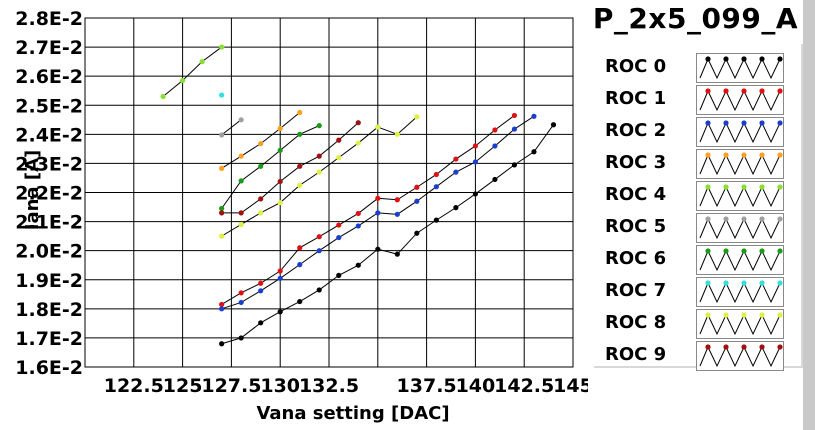  Describe the element at coordinates (49, 252) in the screenshot. I see `y-tick-label: 2.0E-2` at that location.